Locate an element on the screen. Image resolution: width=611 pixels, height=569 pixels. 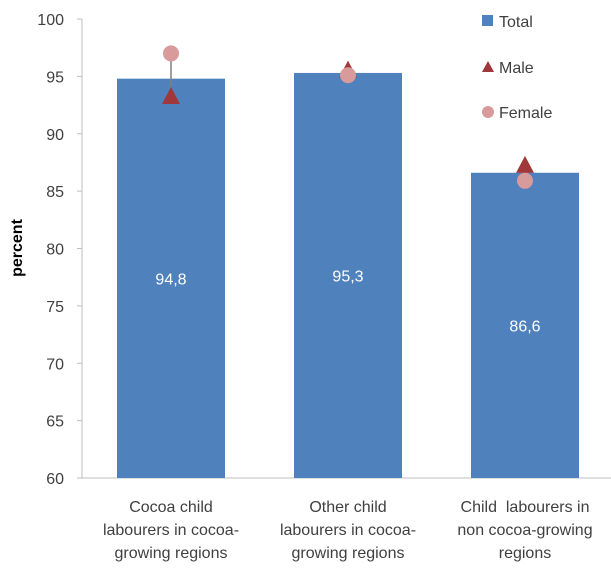
legend-label: Male is located at coordinates (516, 68).